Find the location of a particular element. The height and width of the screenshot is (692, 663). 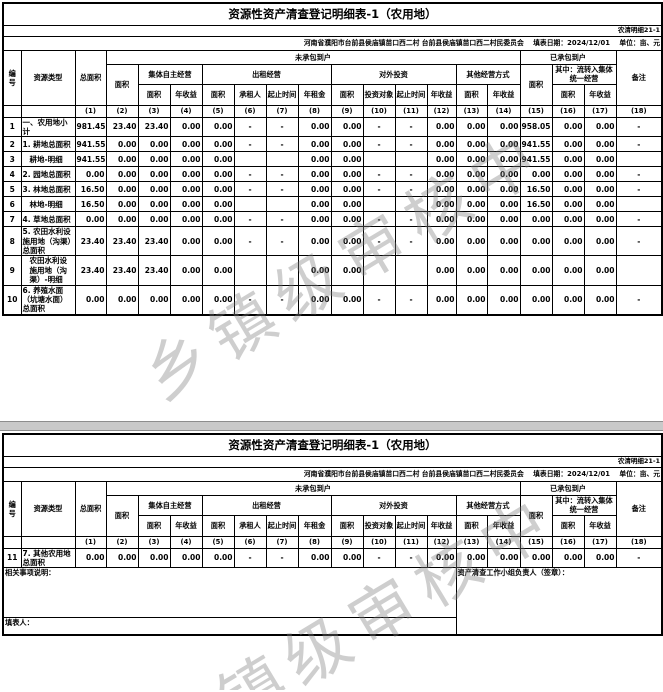

header-external-investment: 对外投资 is located at coordinates (393, 74).